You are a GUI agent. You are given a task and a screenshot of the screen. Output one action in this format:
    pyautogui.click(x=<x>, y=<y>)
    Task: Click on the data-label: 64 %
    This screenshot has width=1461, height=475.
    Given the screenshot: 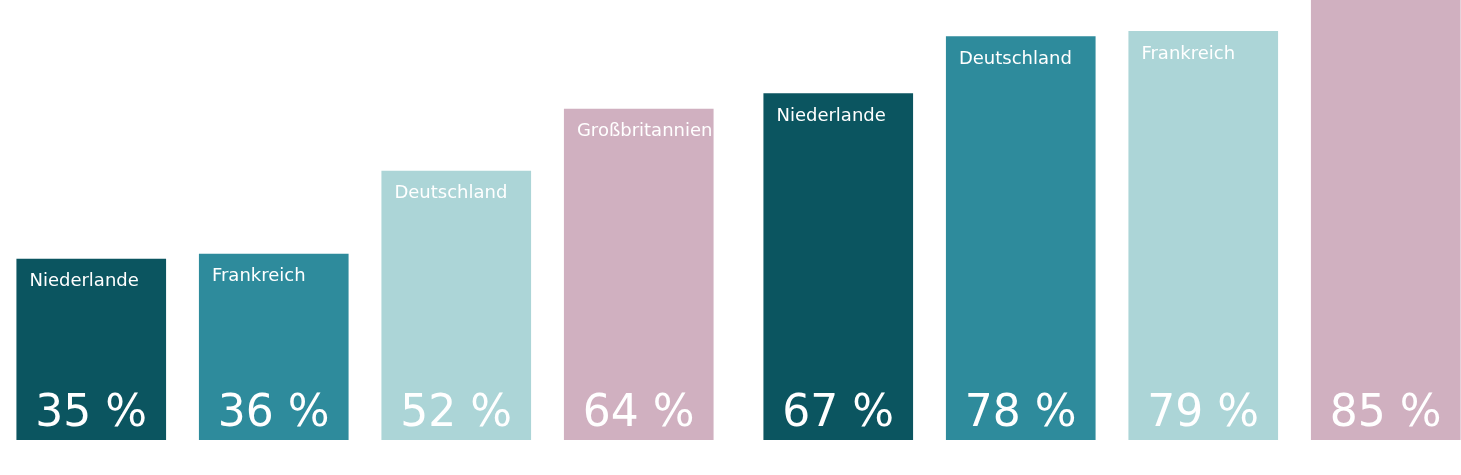 What is the action you would take?
    pyautogui.click(x=638, y=410)
    